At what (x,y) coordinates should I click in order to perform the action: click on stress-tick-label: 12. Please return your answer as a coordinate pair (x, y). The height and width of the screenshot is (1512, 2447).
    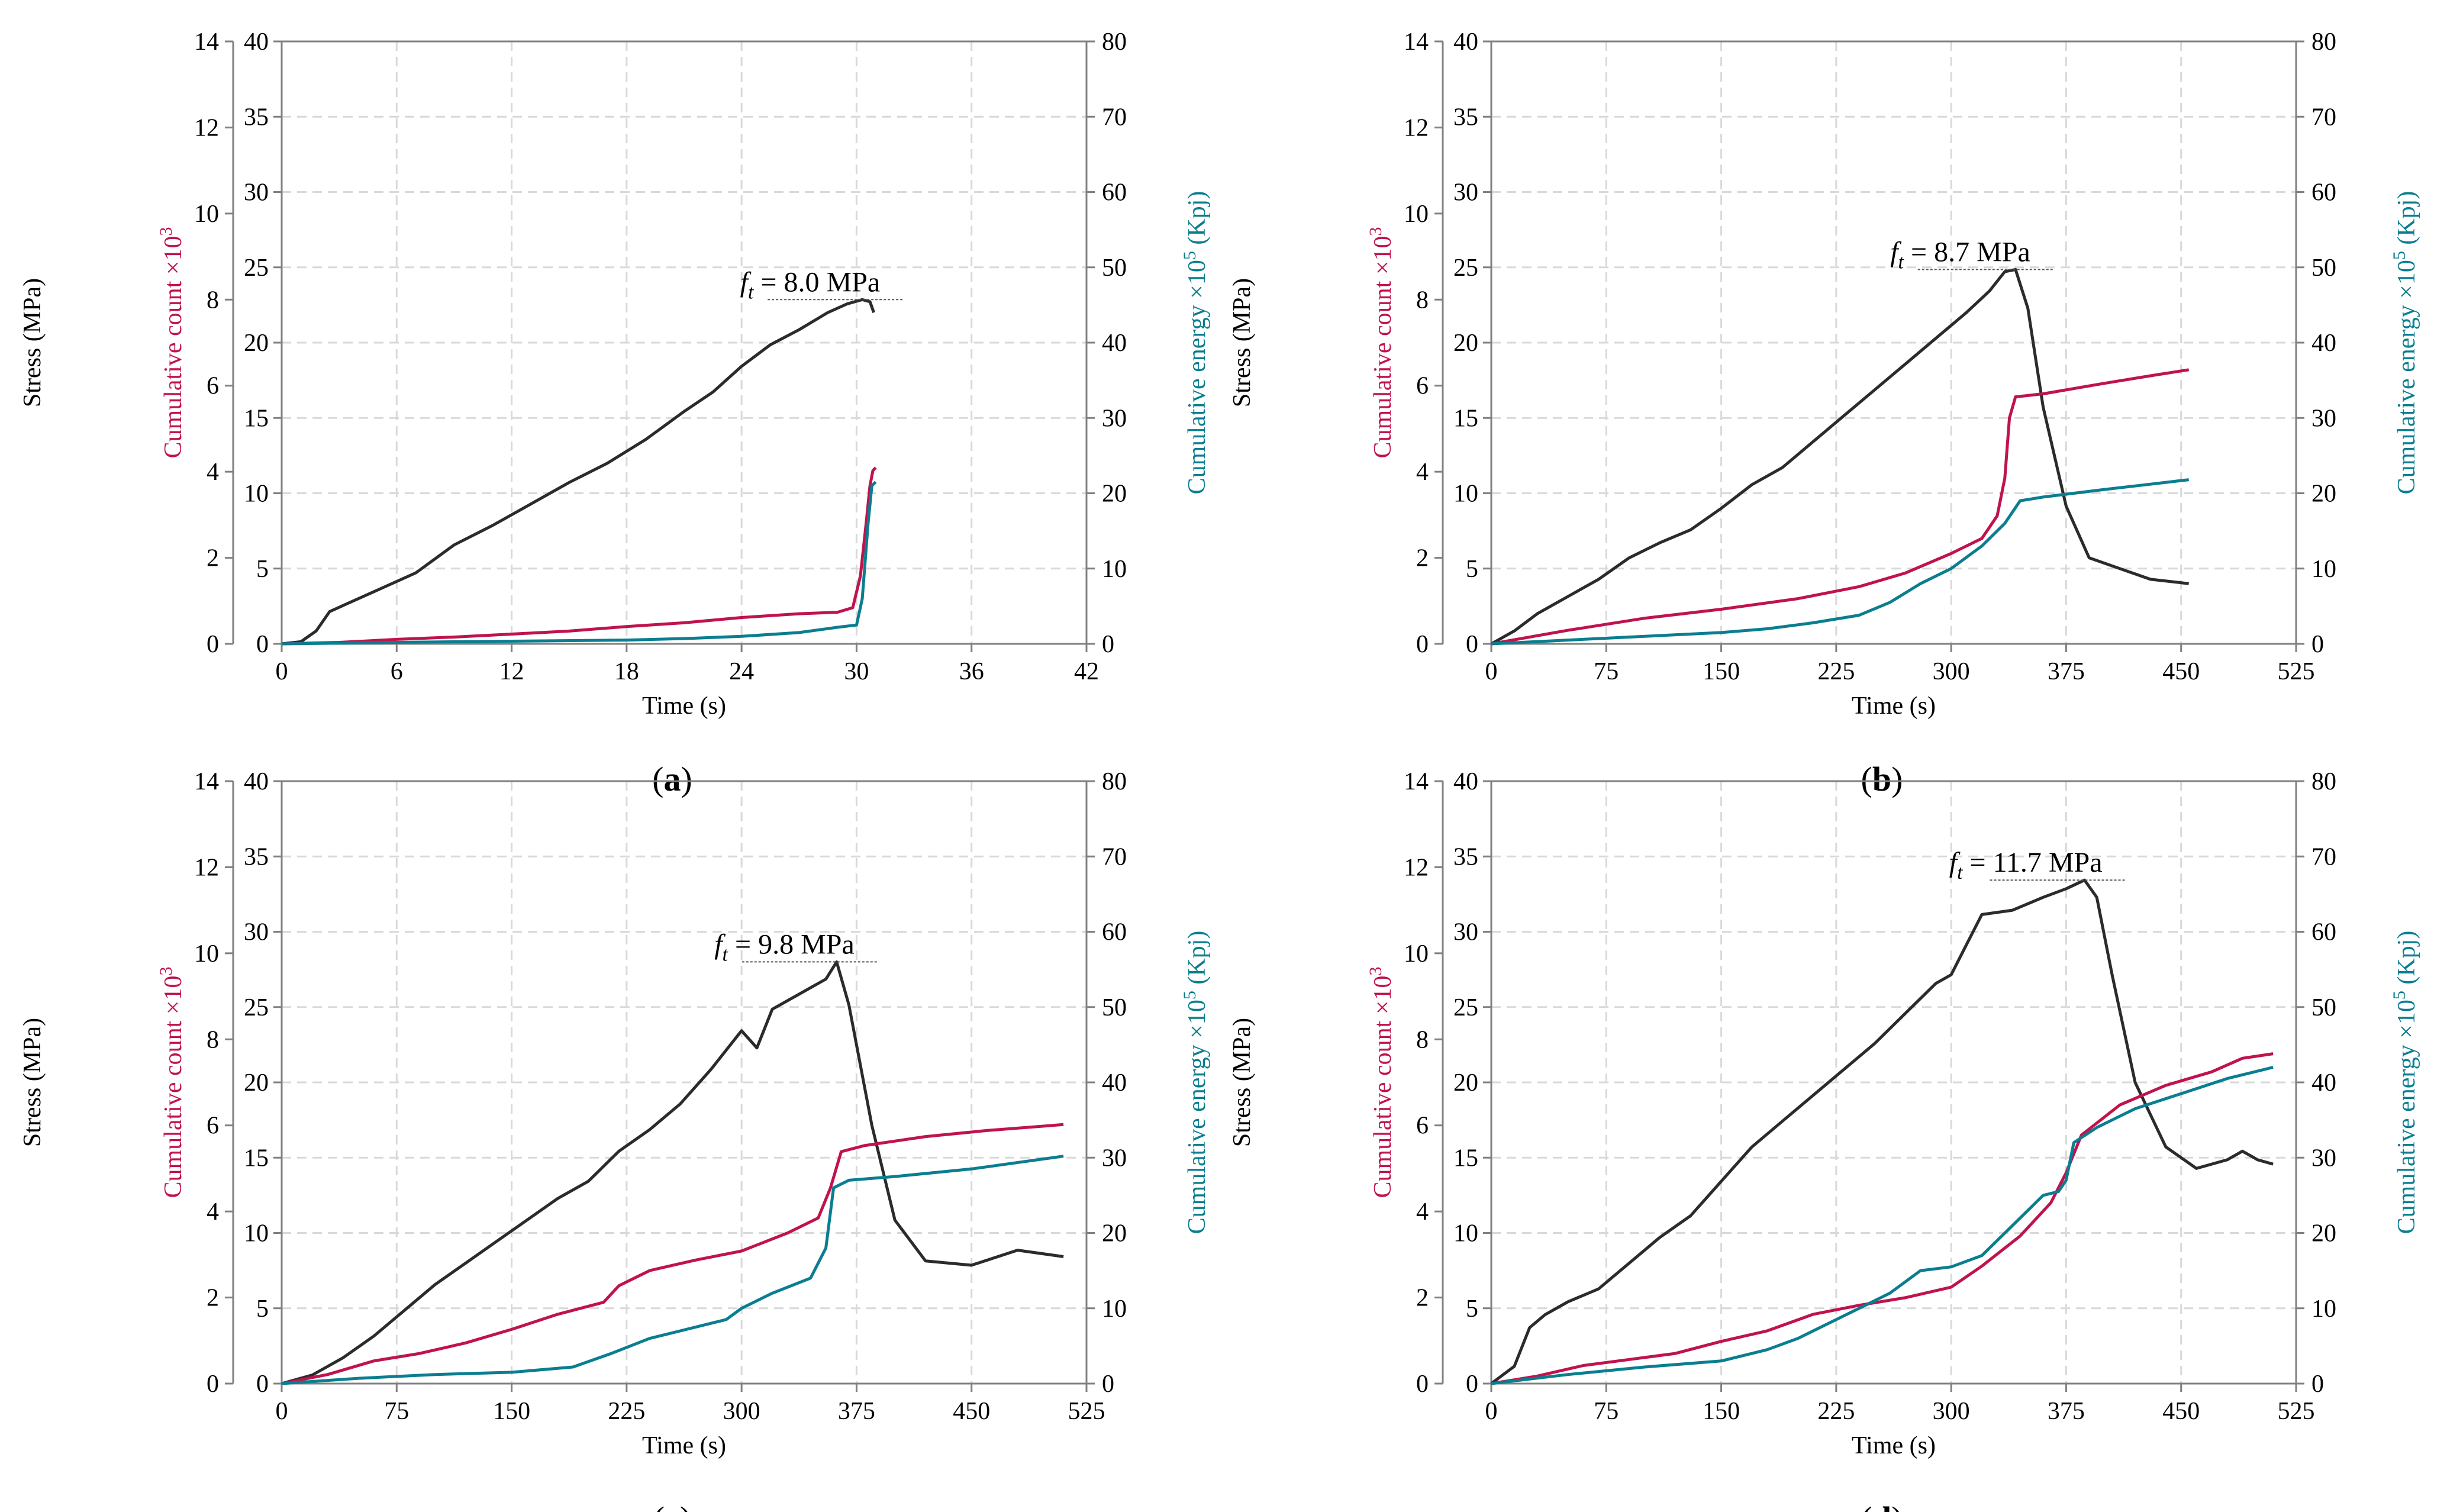
    Looking at the image, I should click on (1416, 127).